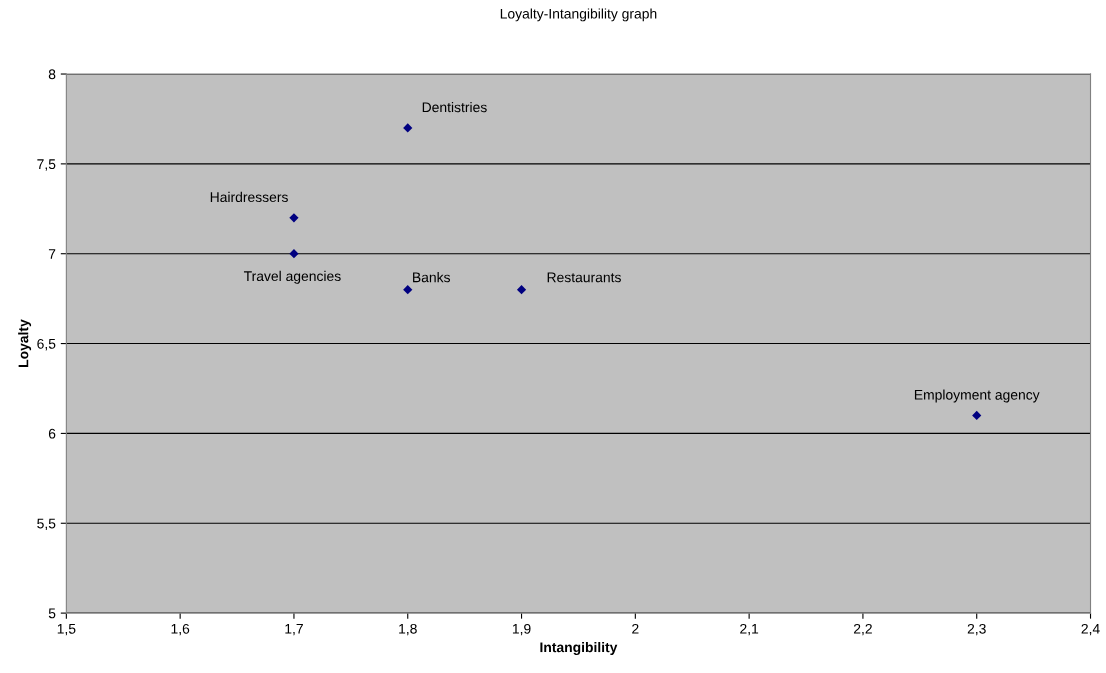  Describe the element at coordinates (454, 107) in the screenshot. I see `annotation: Dentistries` at that location.